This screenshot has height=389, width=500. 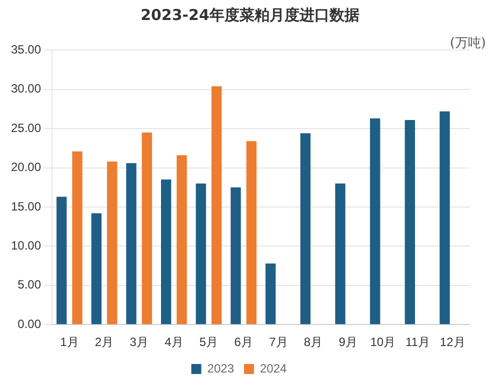 I want to click on x-tick-label: 4月, so click(x=174, y=342).